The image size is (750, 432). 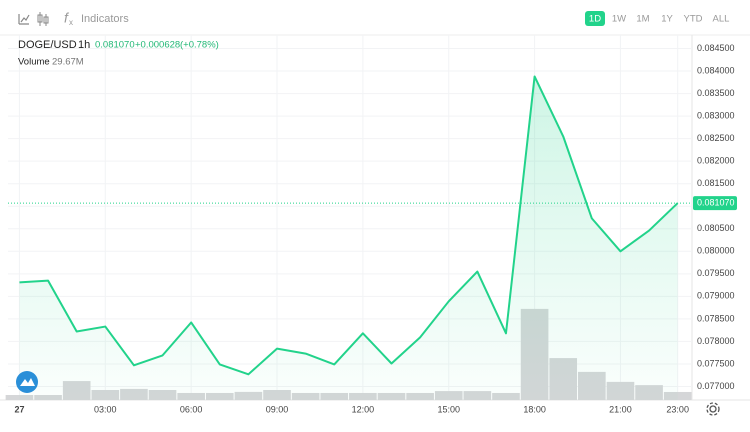 What do you see at coordinates (115, 45) in the screenshot?
I see `last-price: 0.081070` at bounding box center [115, 45].